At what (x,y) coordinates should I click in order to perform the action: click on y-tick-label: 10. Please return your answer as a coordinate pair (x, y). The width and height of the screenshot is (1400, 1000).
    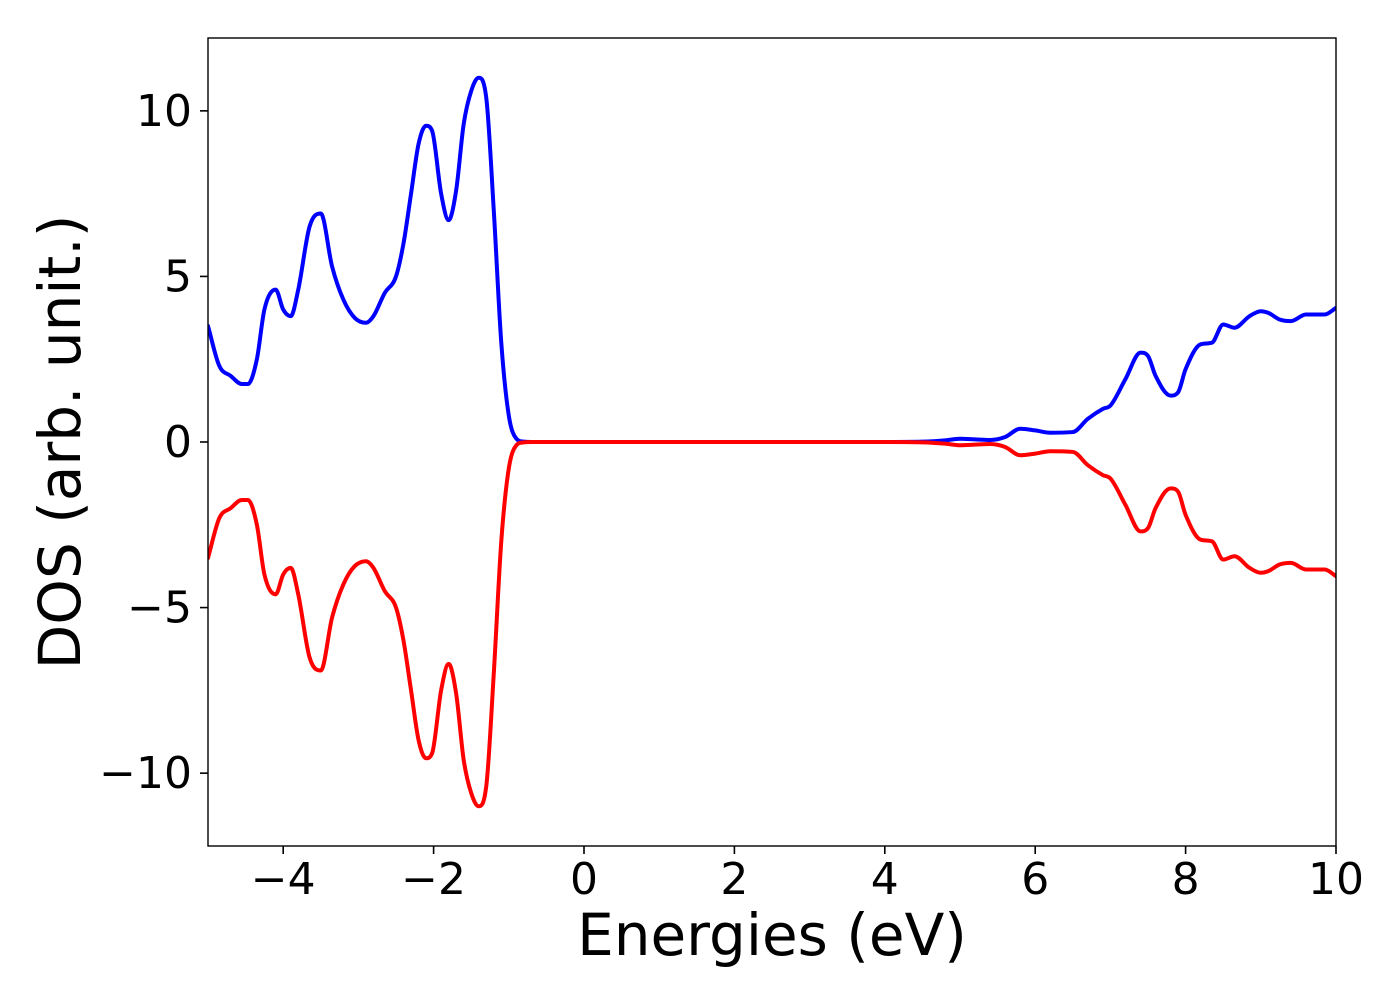
    Looking at the image, I should click on (164, 111).